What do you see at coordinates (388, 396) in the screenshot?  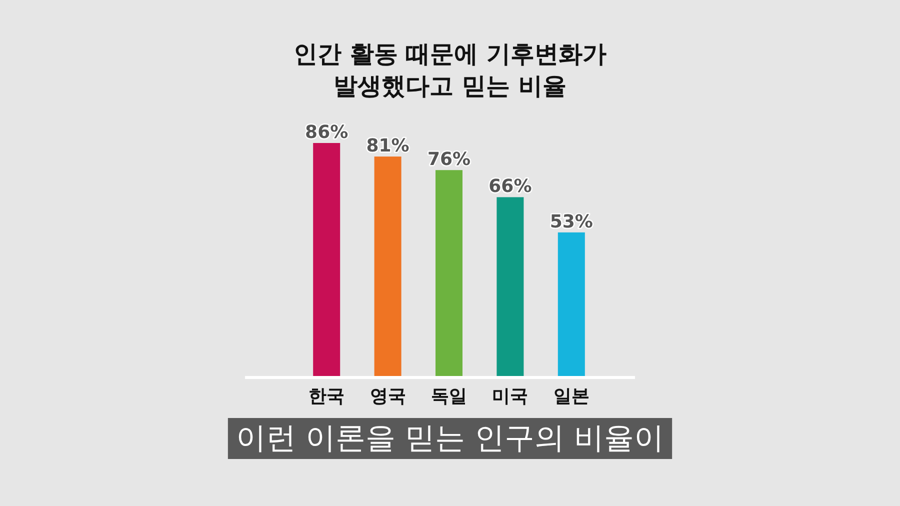 I see `x-tick-label: 영국` at bounding box center [388, 396].